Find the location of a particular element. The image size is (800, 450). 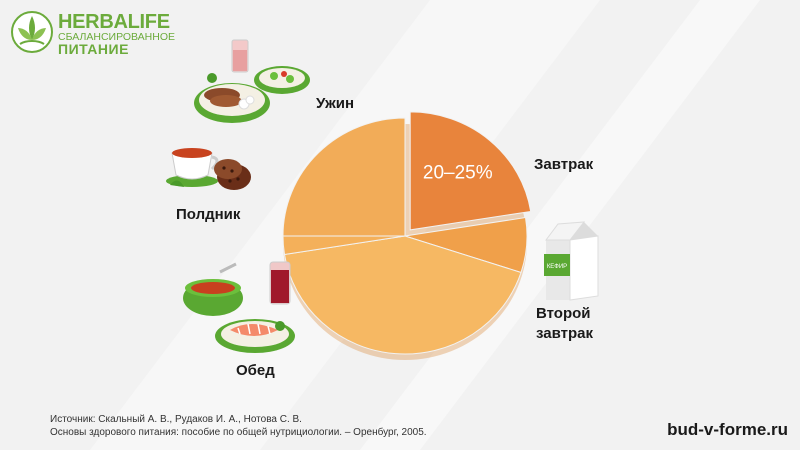

herbalife-logo: HERBALIFE СБАЛАНСИРОВАННОЕ ПИТАНИЕ is located at coordinates (92, 34).